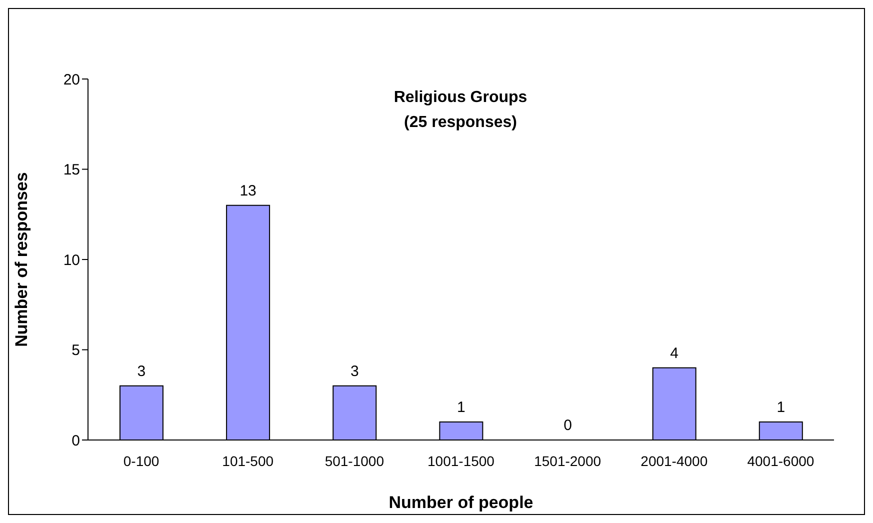  What do you see at coordinates (76, 441) in the screenshot?
I see `y-tick-label: 0` at bounding box center [76, 441].